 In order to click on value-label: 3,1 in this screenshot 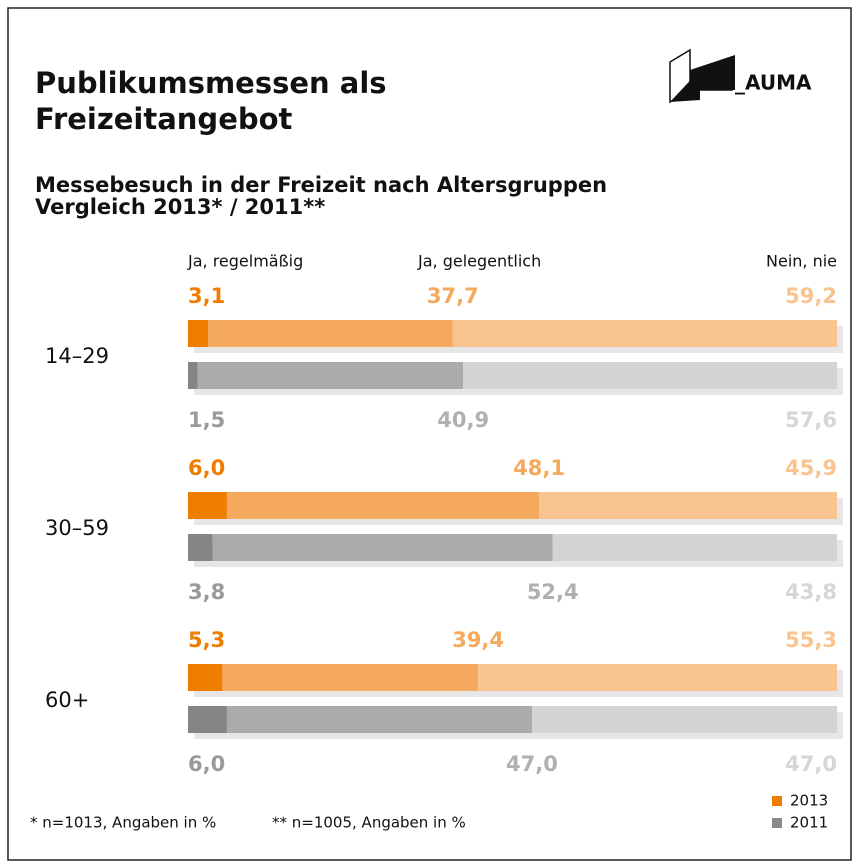, I will do `click(206, 296)`.